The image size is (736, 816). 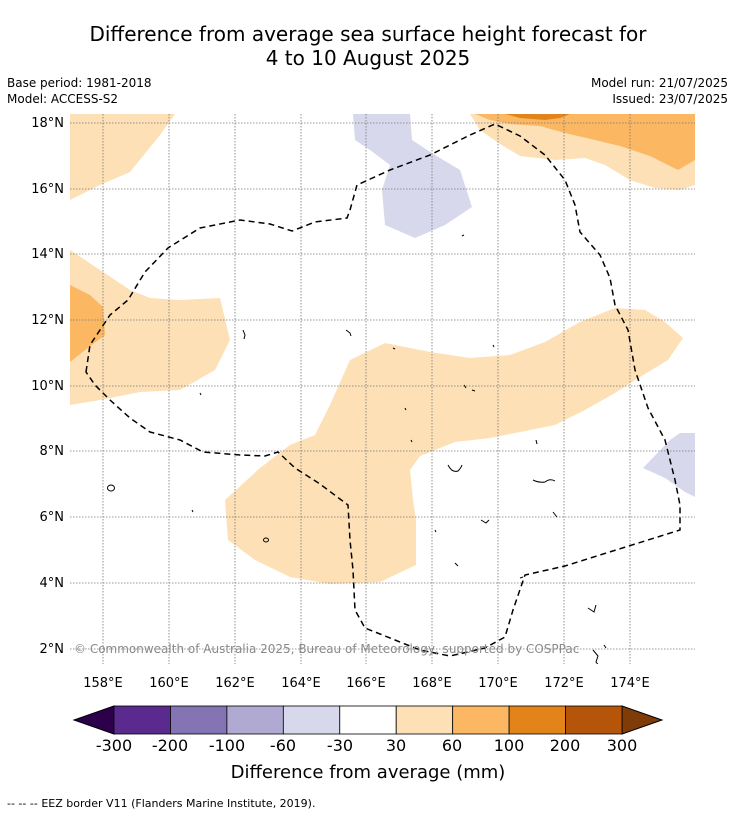 I want to click on model-name: Model: ACCESS-S2, so click(x=63, y=99).